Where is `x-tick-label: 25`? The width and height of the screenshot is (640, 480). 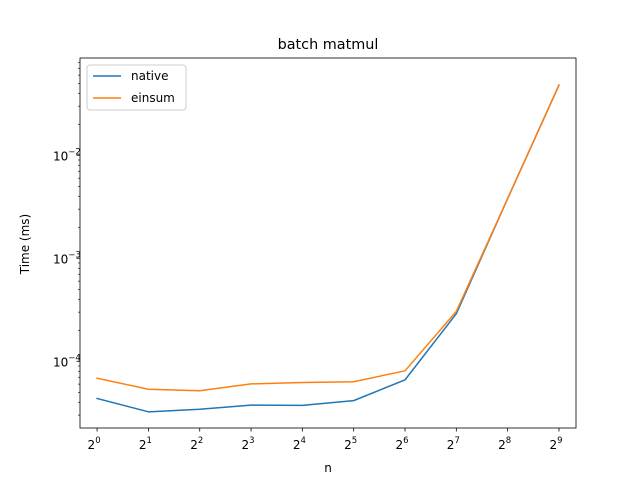 x-tick-label: 25 is located at coordinates (350, 444).